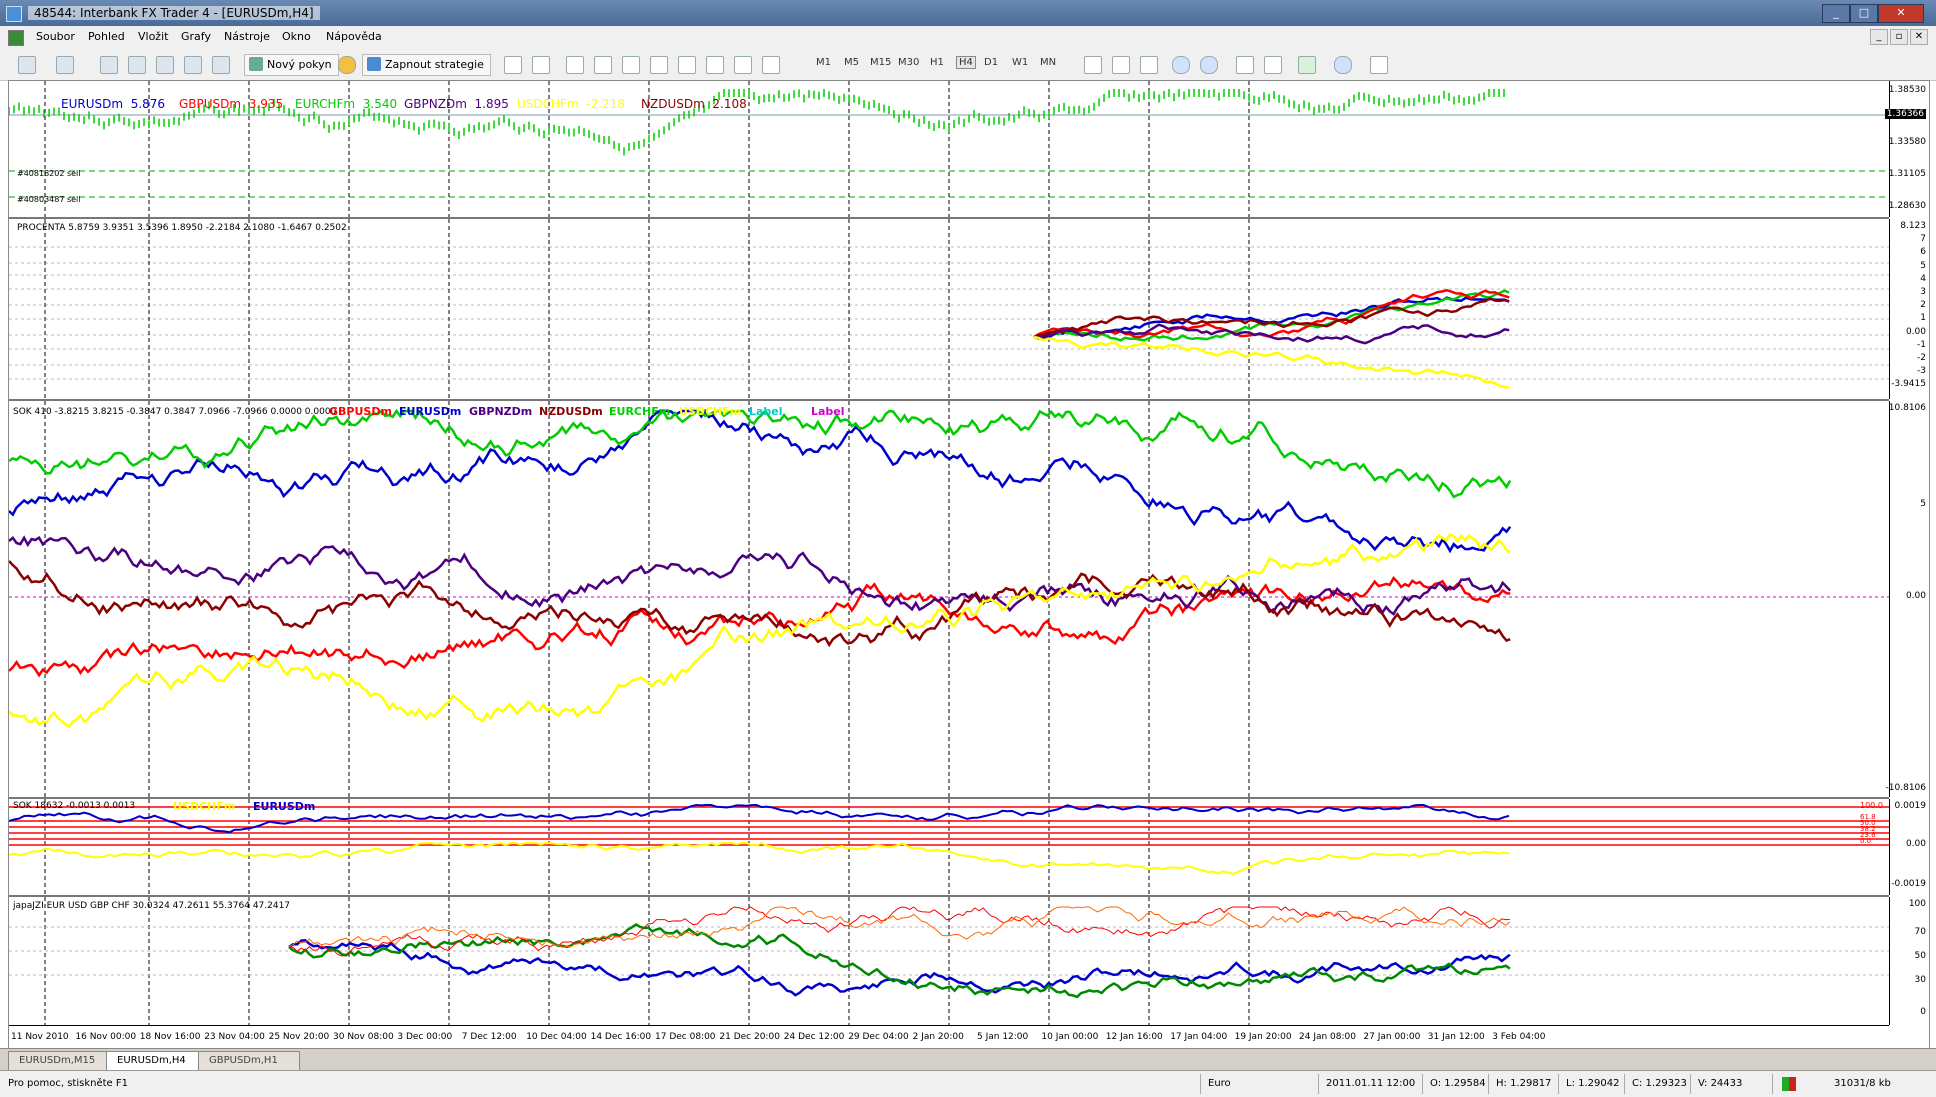 This screenshot has height=1097, width=1936. What do you see at coordinates (27, 65) in the screenshot?
I see `new-chart-icon` at bounding box center [27, 65].